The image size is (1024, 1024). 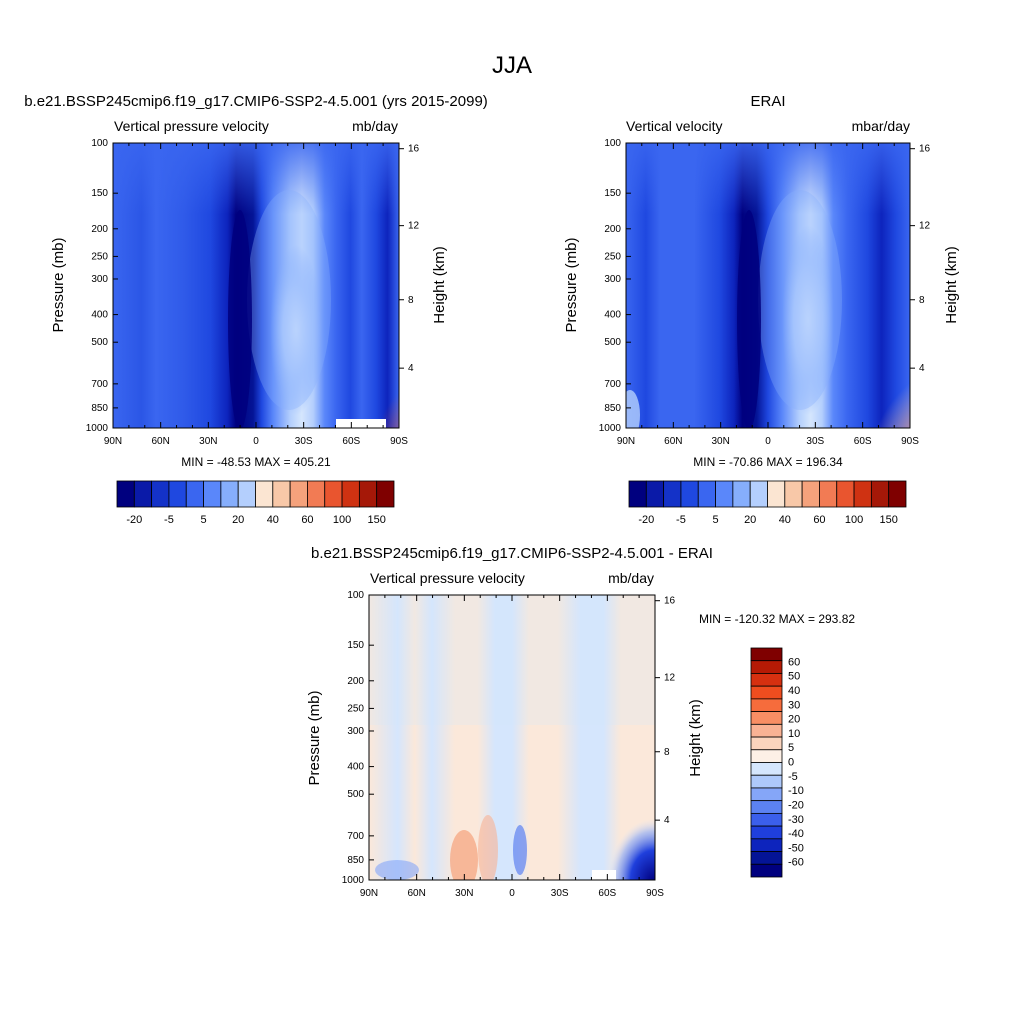 I want to click on panel-model-colorbar: -20 -5 5 20 40 60 100 150, so click(x=255, y=503).